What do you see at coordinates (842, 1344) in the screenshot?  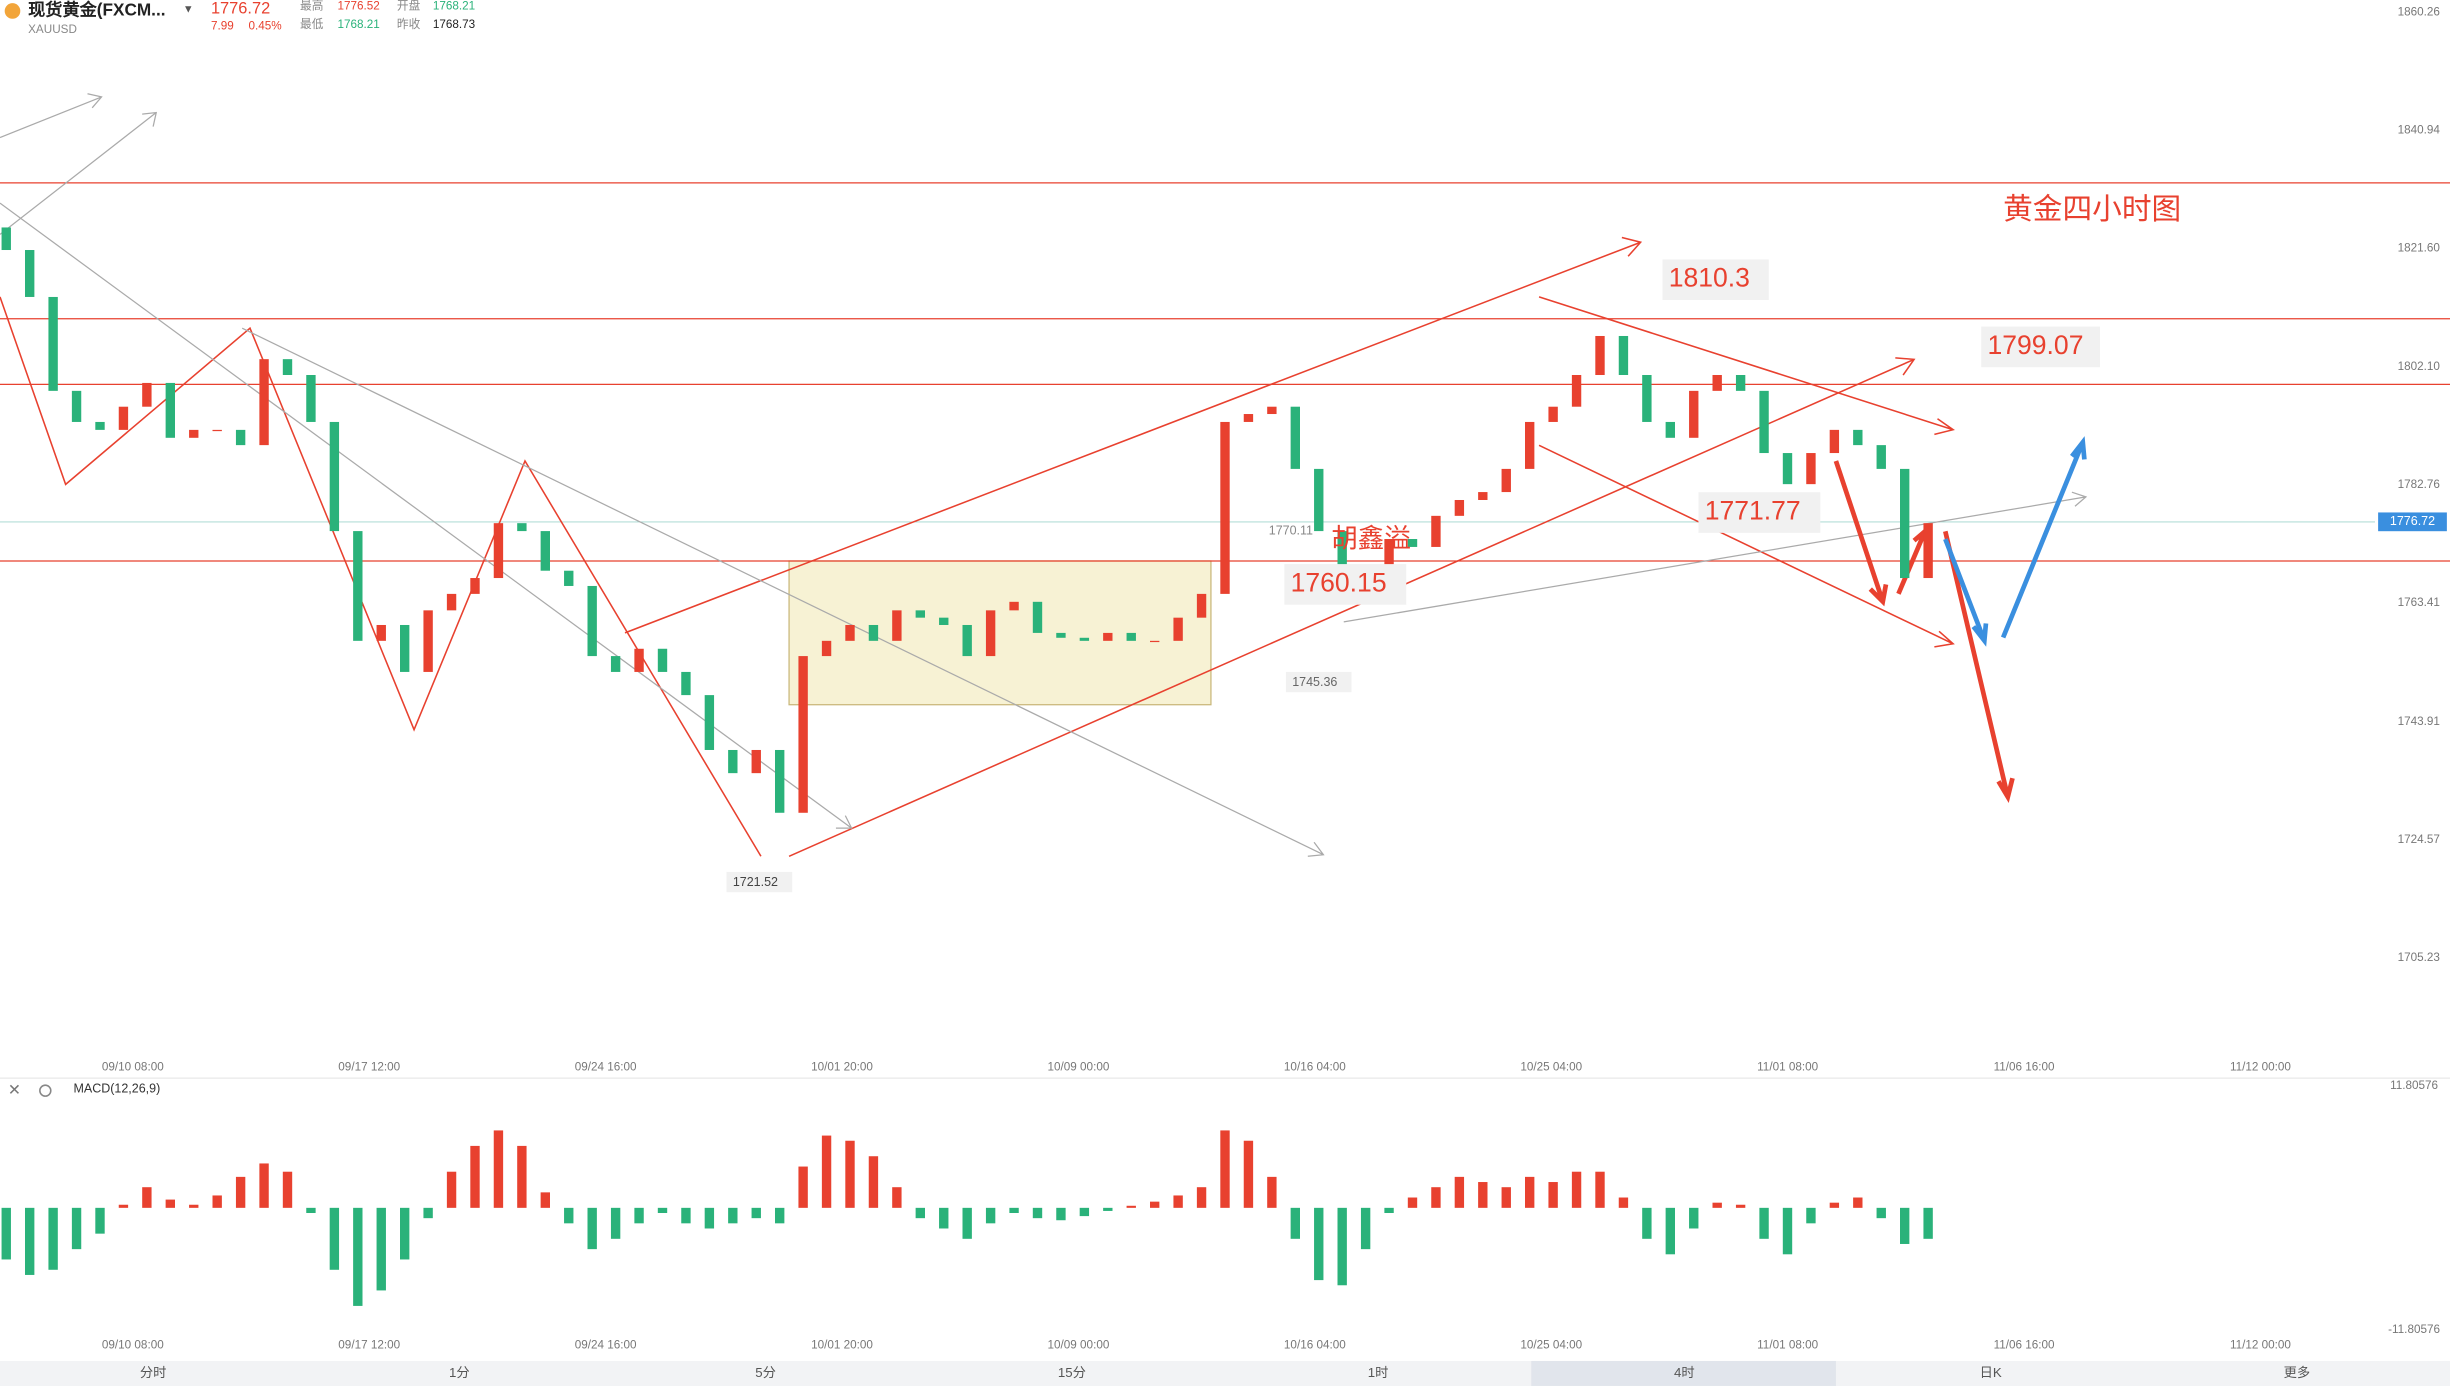 I see `x-tick-label: 10/01 20:00` at bounding box center [842, 1344].